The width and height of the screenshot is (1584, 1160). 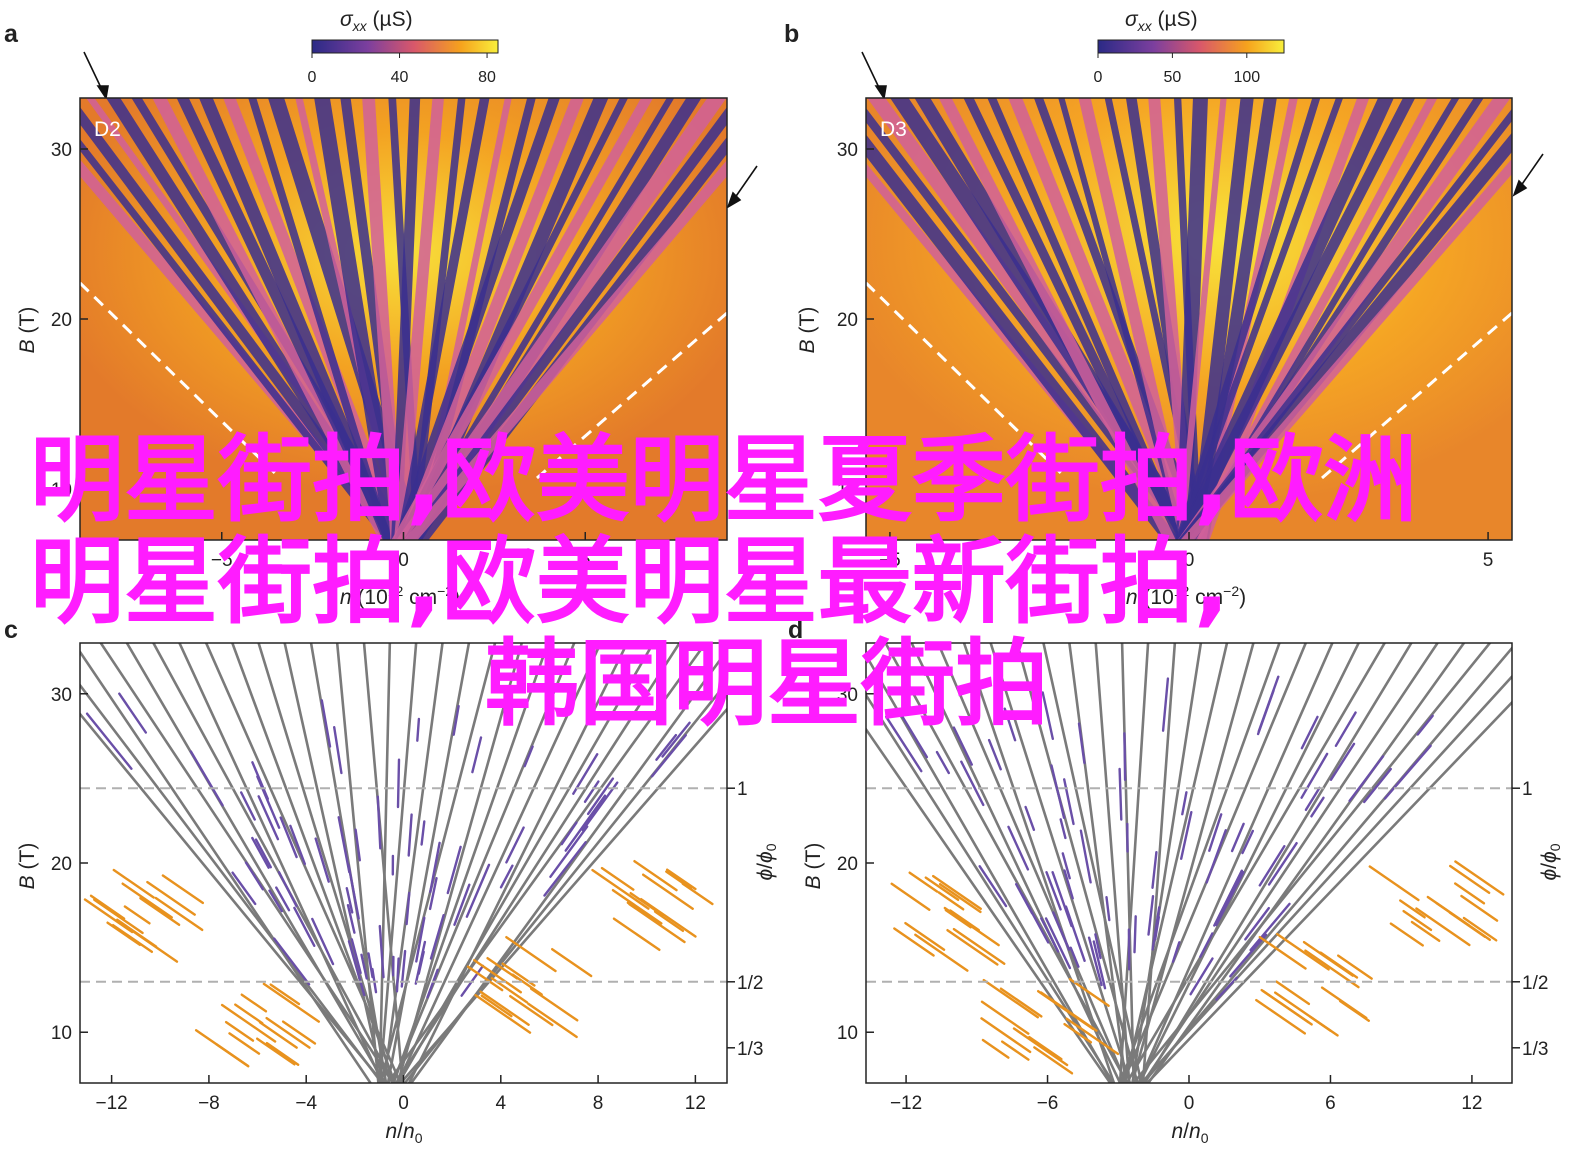 What do you see at coordinates (347, 19) in the screenshot?
I see `colorbar-a-title-main: σ` at bounding box center [347, 19].